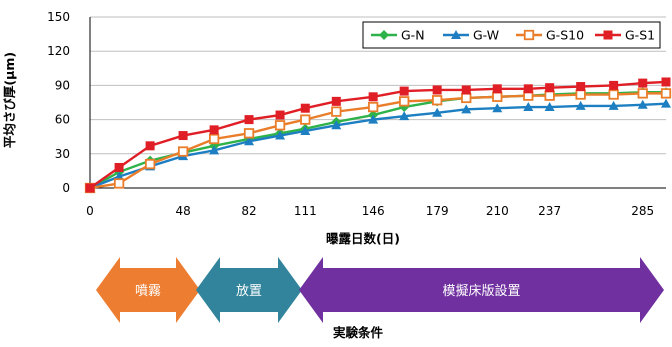 The image size is (672, 347). I want to click on x-tick-label: 0, so click(90, 211).